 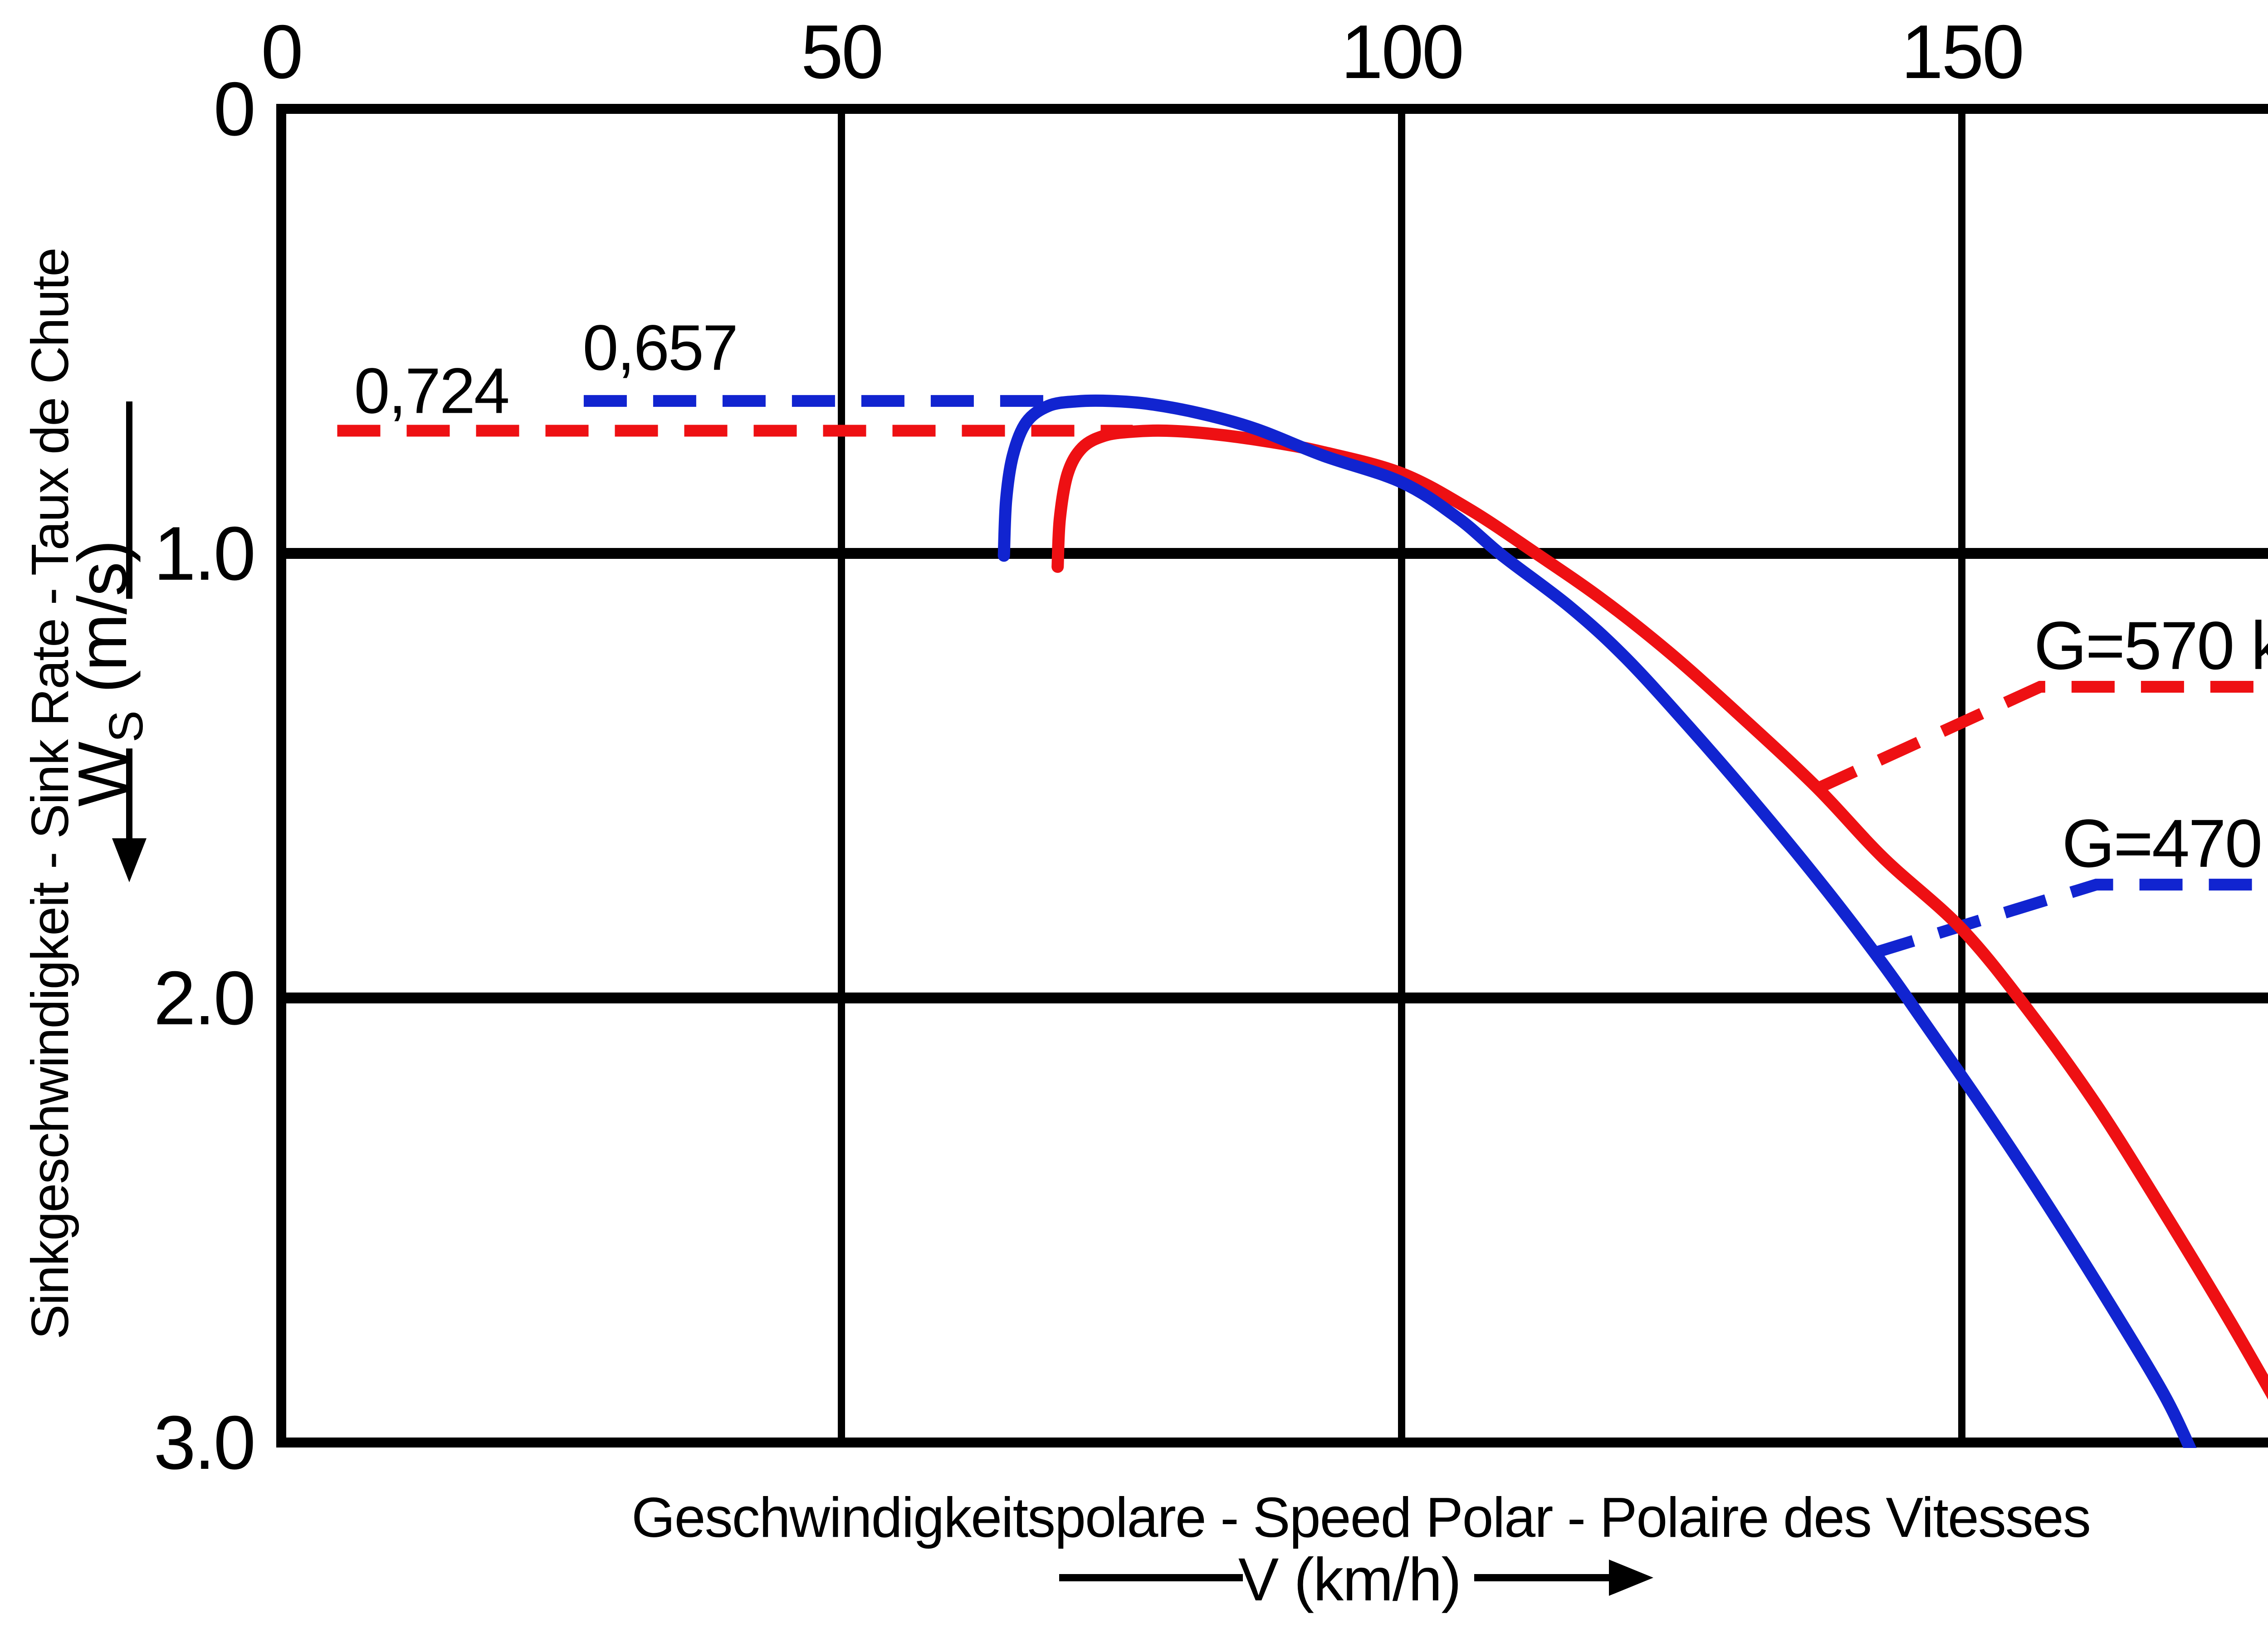 What do you see at coordinates (842, 51) in the screenshot?
I see `x-axis-tick-label: 50` at bounding box center [842, 51].